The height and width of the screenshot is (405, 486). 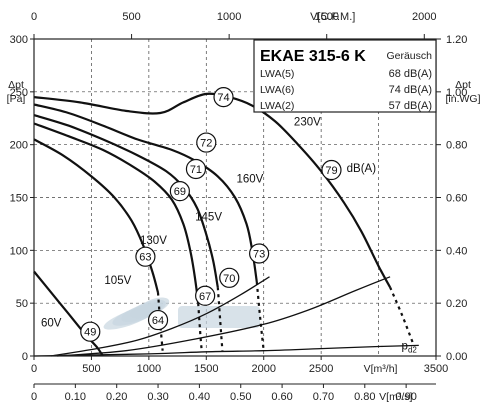 I want to click on x-bottom2-tick-label: 0.60, so click(x=281, y=397).